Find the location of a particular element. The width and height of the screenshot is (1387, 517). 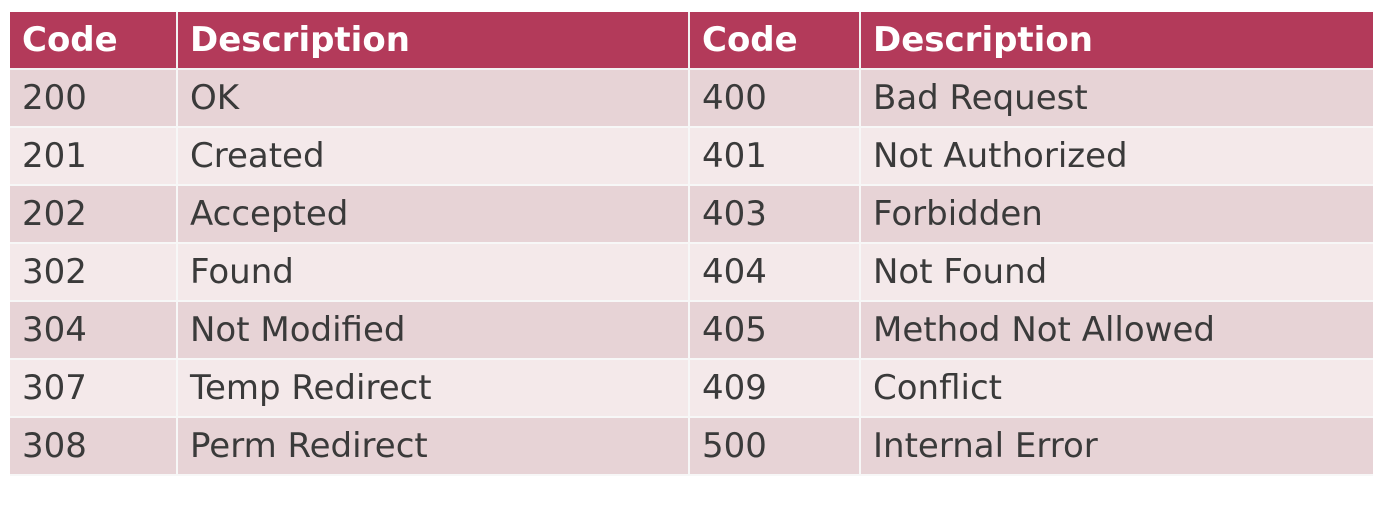

code-cell: 400 is located at coordinates (775, 99).